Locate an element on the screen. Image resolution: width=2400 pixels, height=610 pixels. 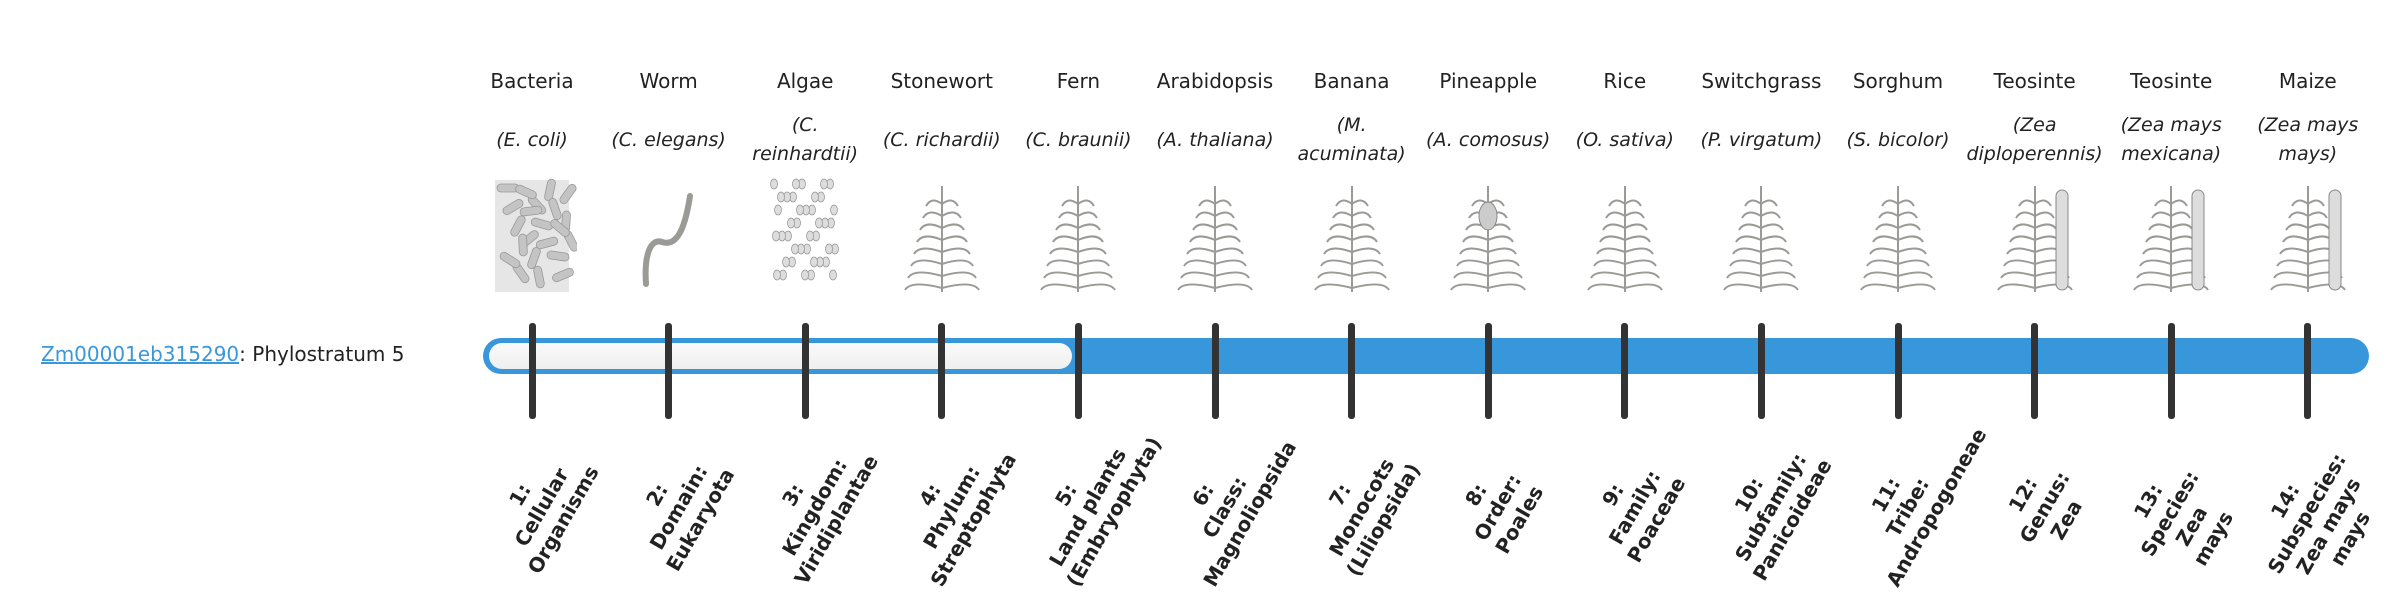
banana-icon is located at coordinates (1352, 236).